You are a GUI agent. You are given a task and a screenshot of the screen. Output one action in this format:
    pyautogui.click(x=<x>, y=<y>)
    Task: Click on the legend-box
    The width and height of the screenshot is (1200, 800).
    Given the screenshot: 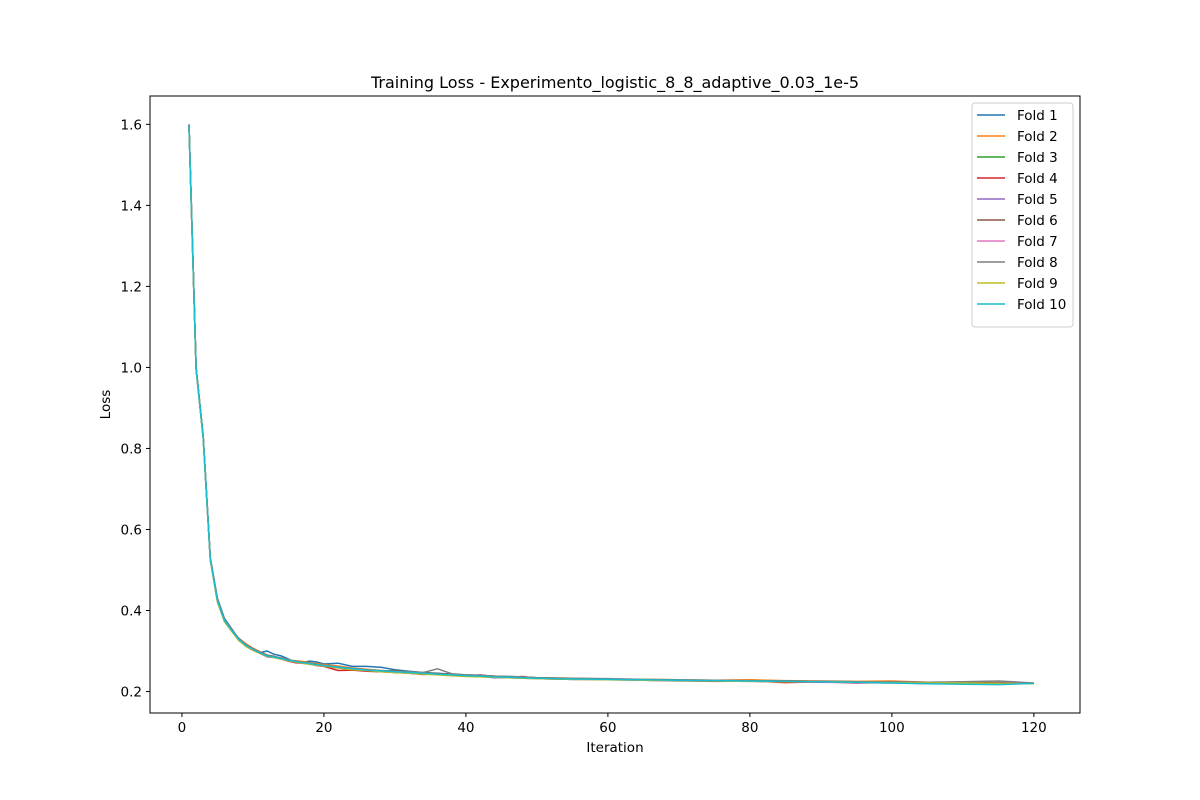 What is the action you would take?
    pyautogui.click(x=1022, y=215)
    